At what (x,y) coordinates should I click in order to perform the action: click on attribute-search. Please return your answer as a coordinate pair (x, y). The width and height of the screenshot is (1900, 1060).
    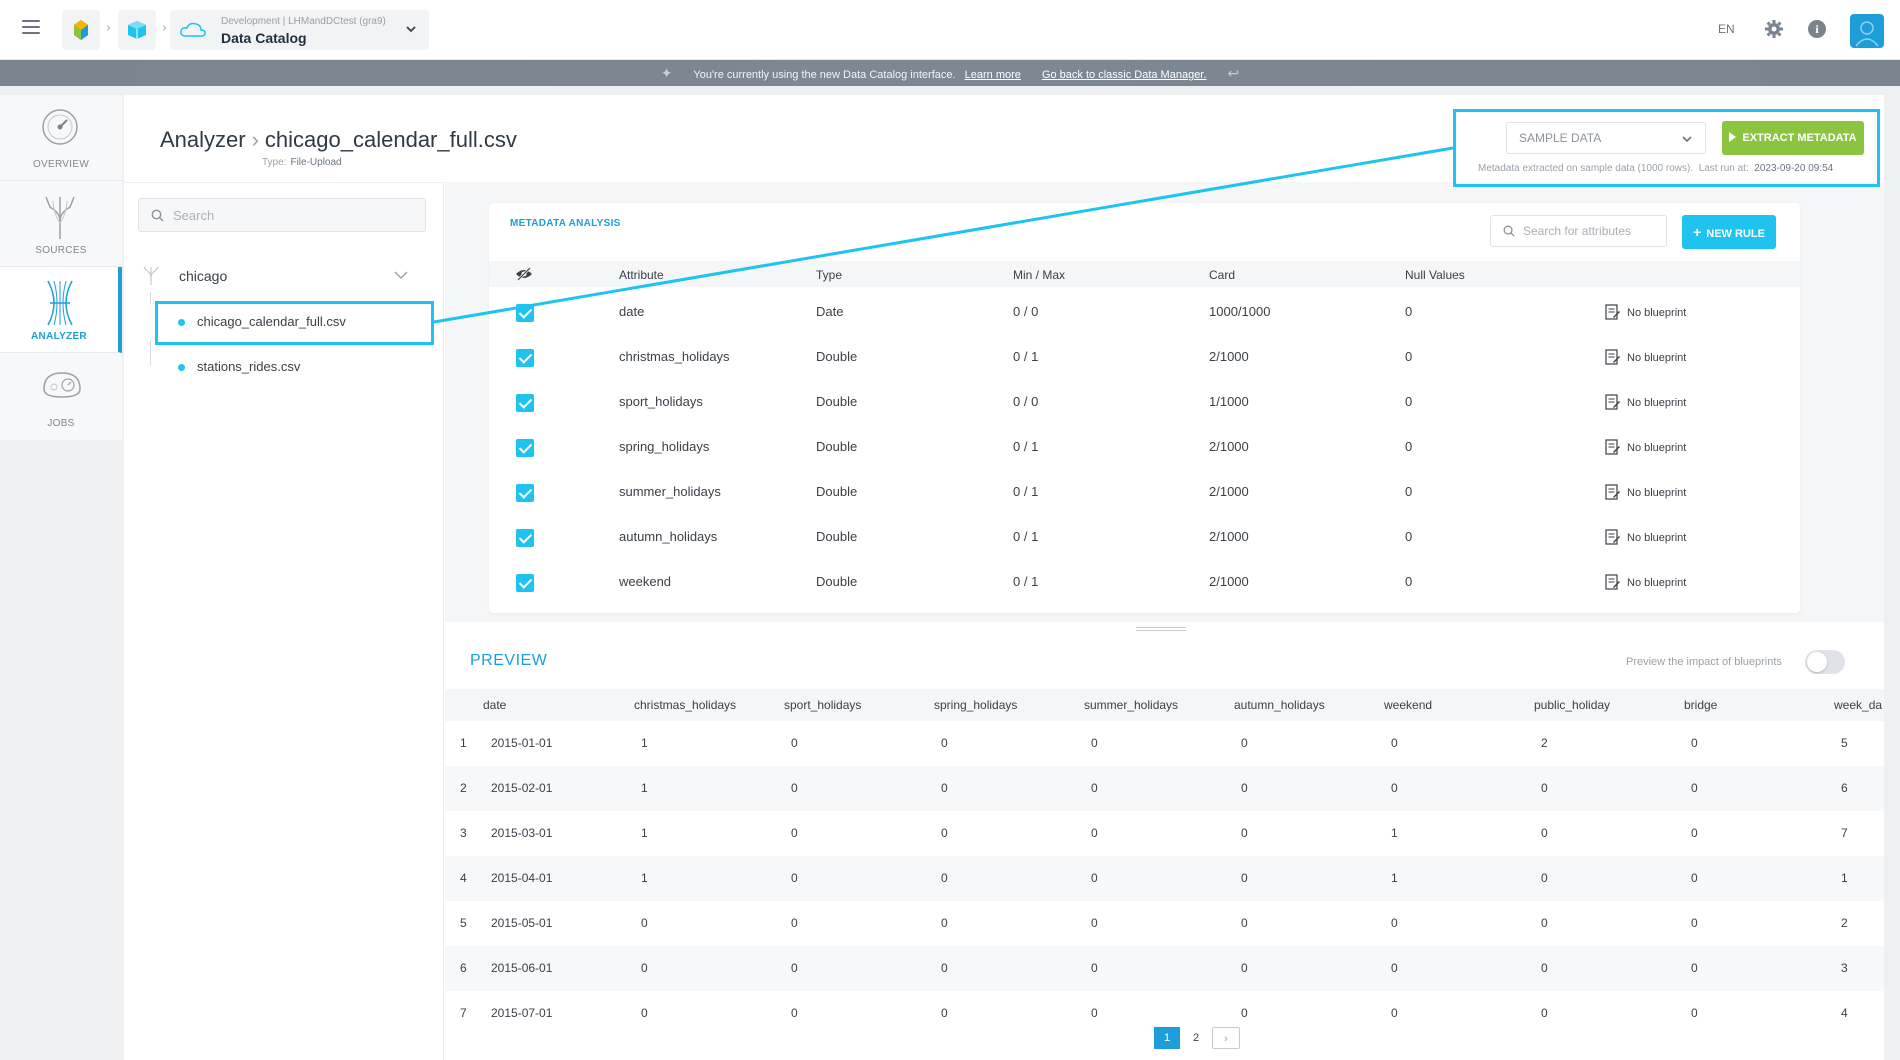
    Looking at the image, I should click on (1578, 231).